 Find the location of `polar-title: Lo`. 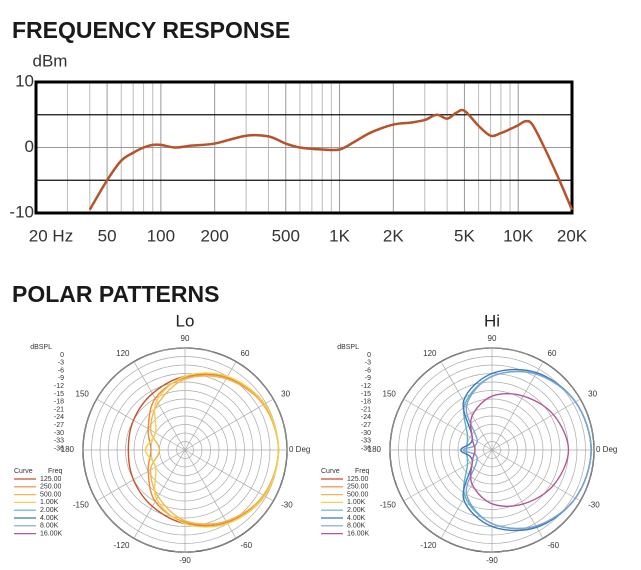

polar-title: Lo is located at coordinates (185, 320).